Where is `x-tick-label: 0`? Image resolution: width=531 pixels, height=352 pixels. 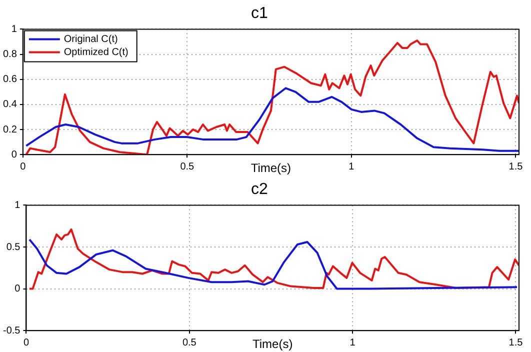
x-tick-label: 0 is located at coordinates (26, 342).